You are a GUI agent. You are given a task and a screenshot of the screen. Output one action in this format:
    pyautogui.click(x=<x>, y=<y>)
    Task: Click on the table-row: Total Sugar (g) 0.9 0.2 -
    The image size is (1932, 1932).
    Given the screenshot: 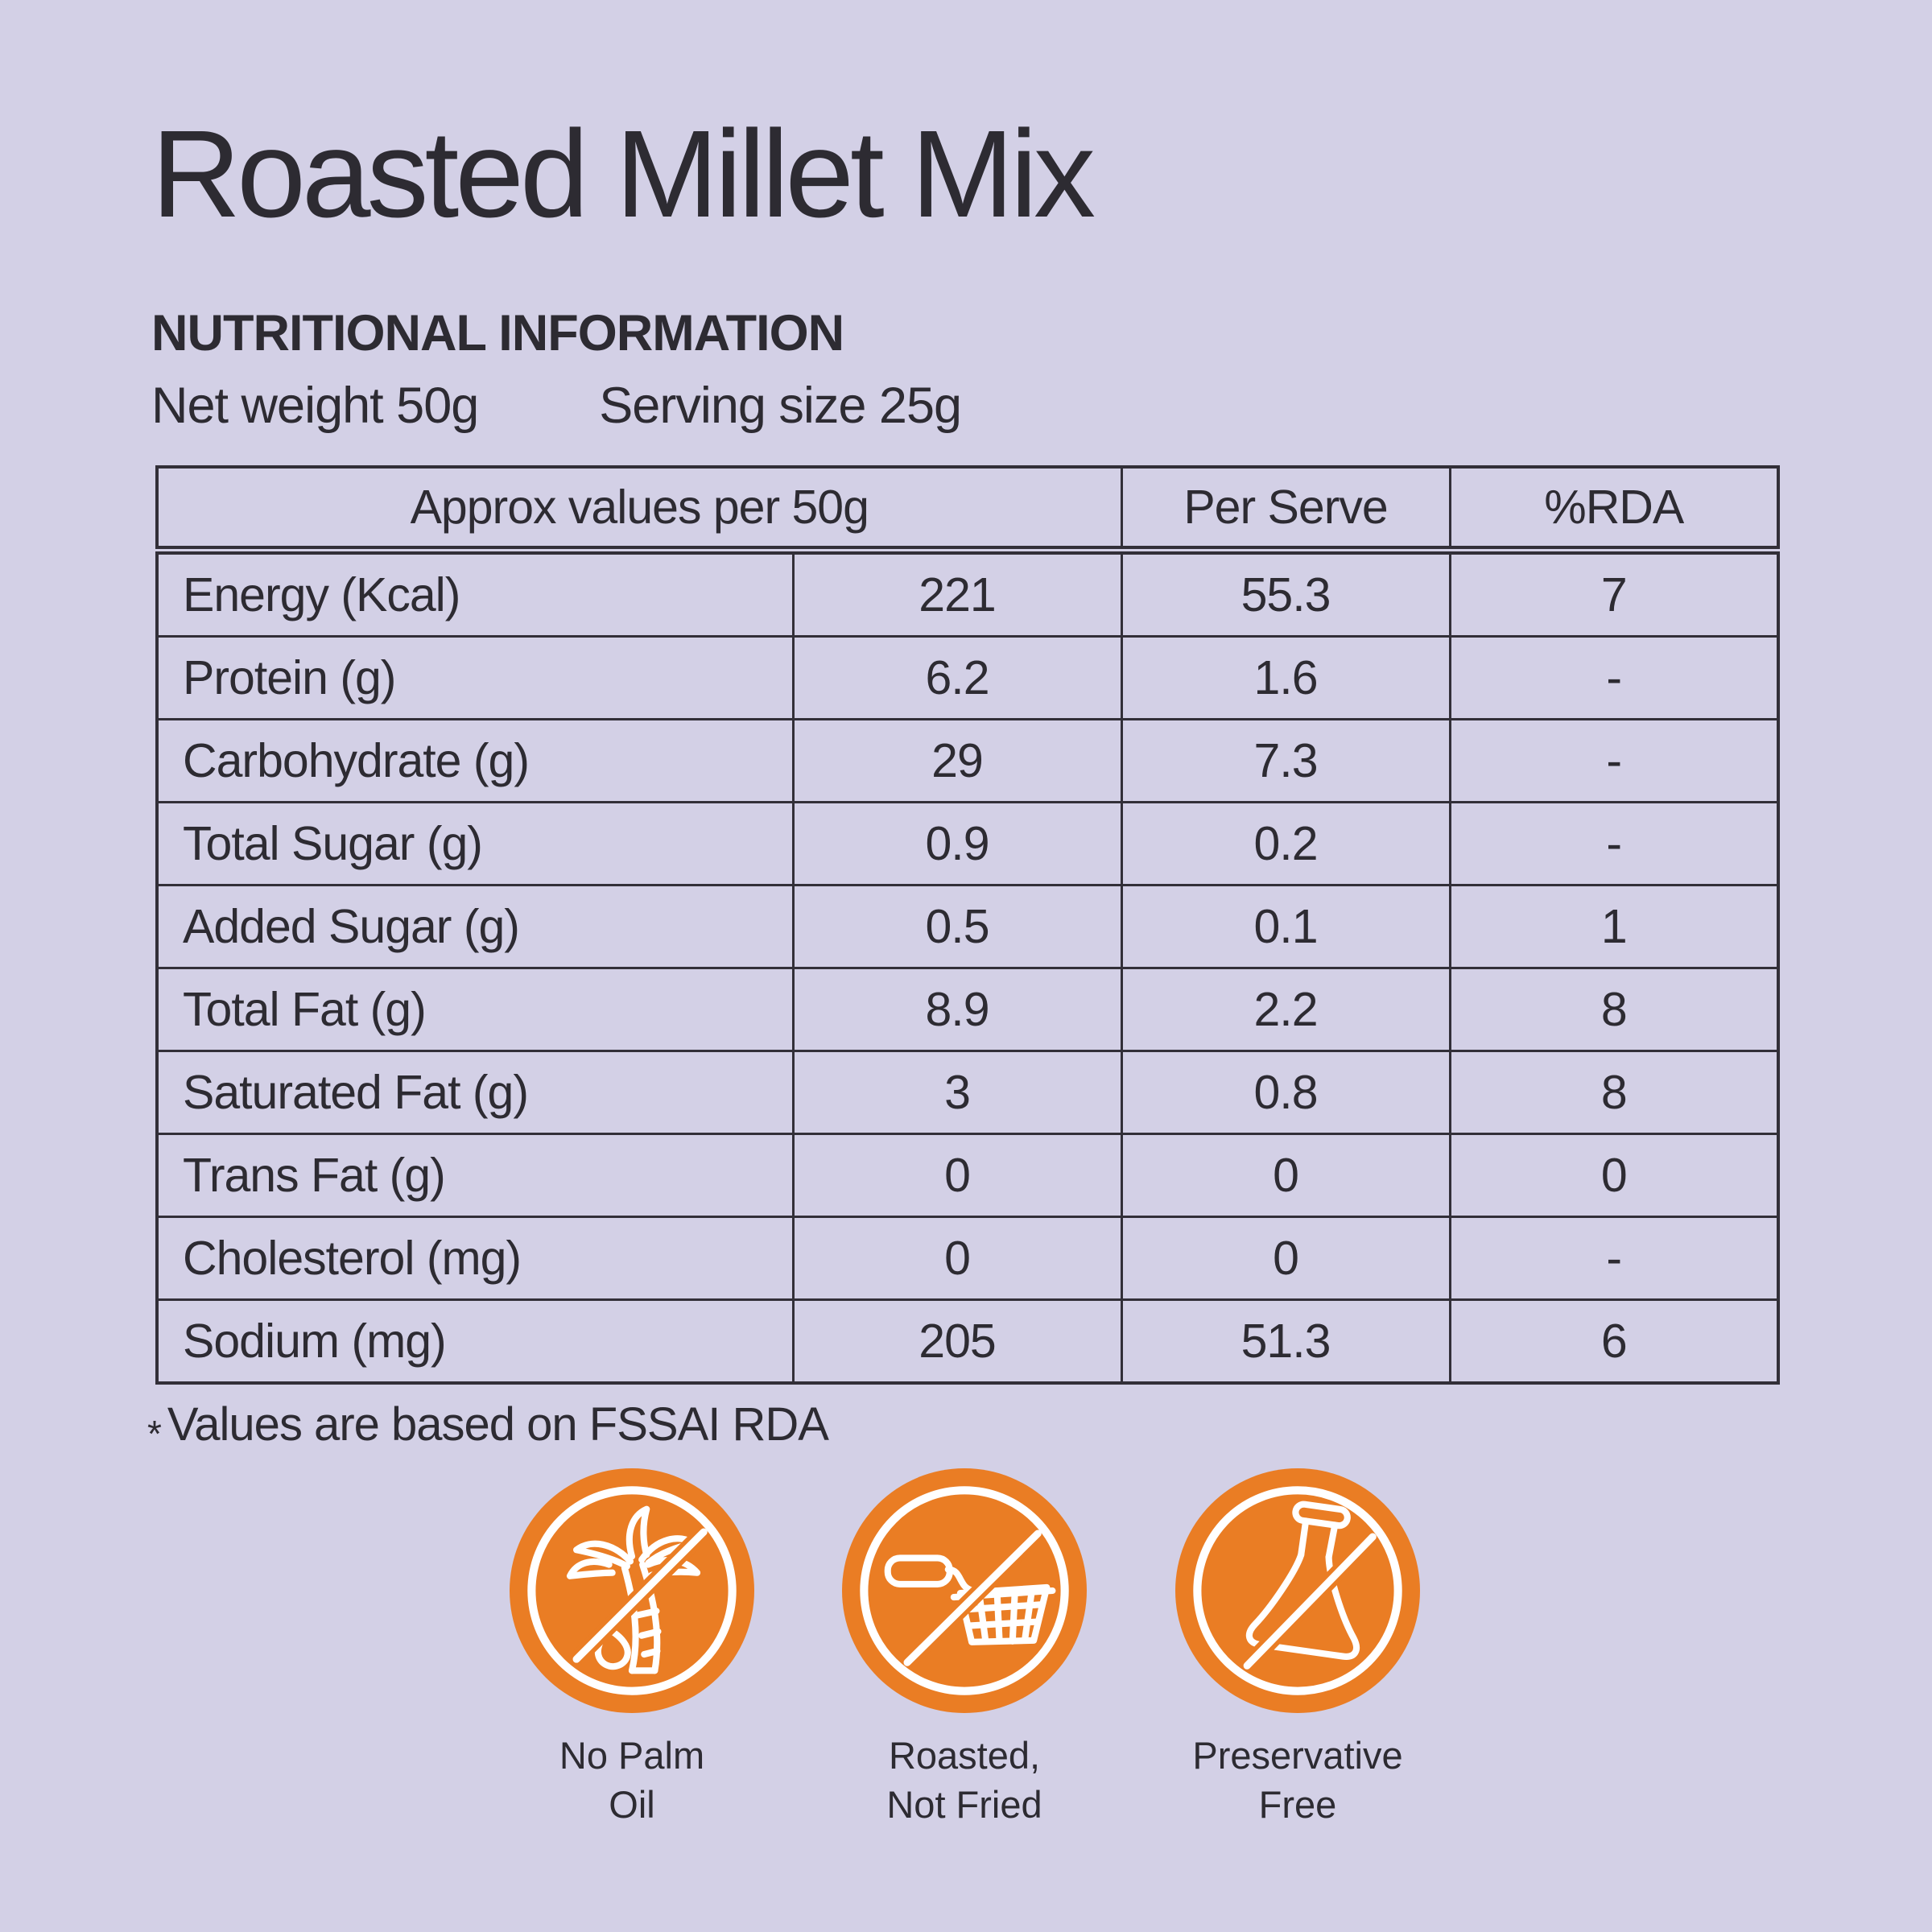 What is the action you would take?
    pyautogui.click(x=967, y=844)
    